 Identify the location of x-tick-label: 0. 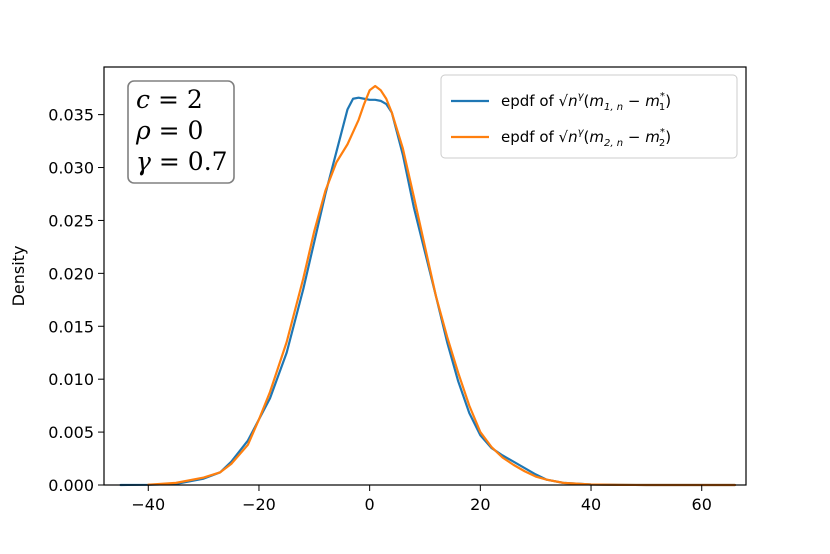
(370, 504).